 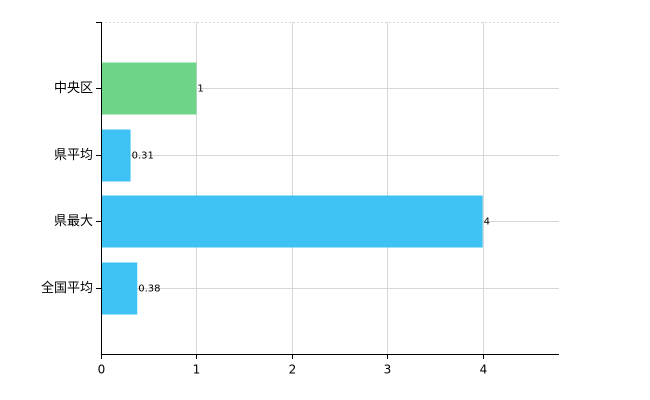 What do you see at coordinates (484, 370) in the screenshot?
I see `x-tick-label: 4` at bounding box center [484, 370].